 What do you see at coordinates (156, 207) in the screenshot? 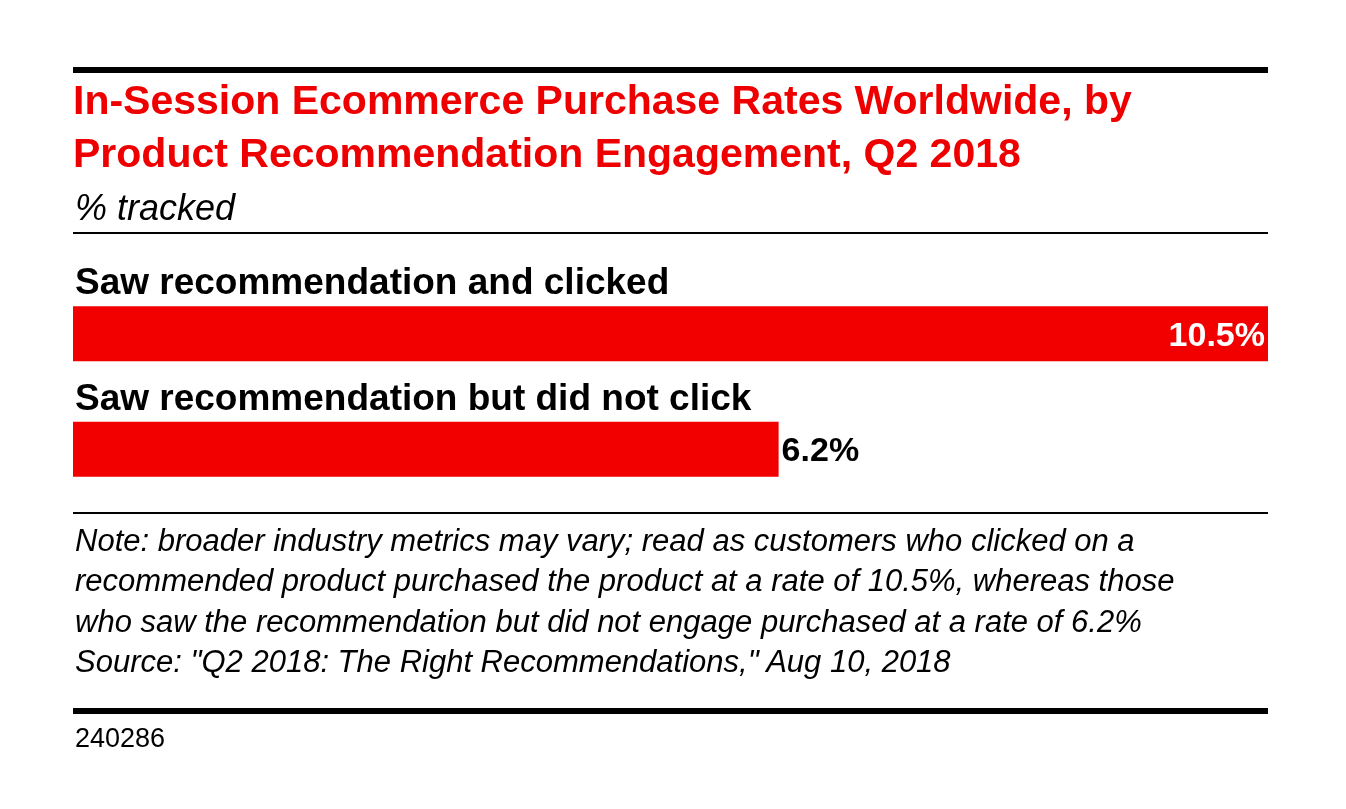
I see `chart-subtitle: % tracked` at bounding box center [156, 207].